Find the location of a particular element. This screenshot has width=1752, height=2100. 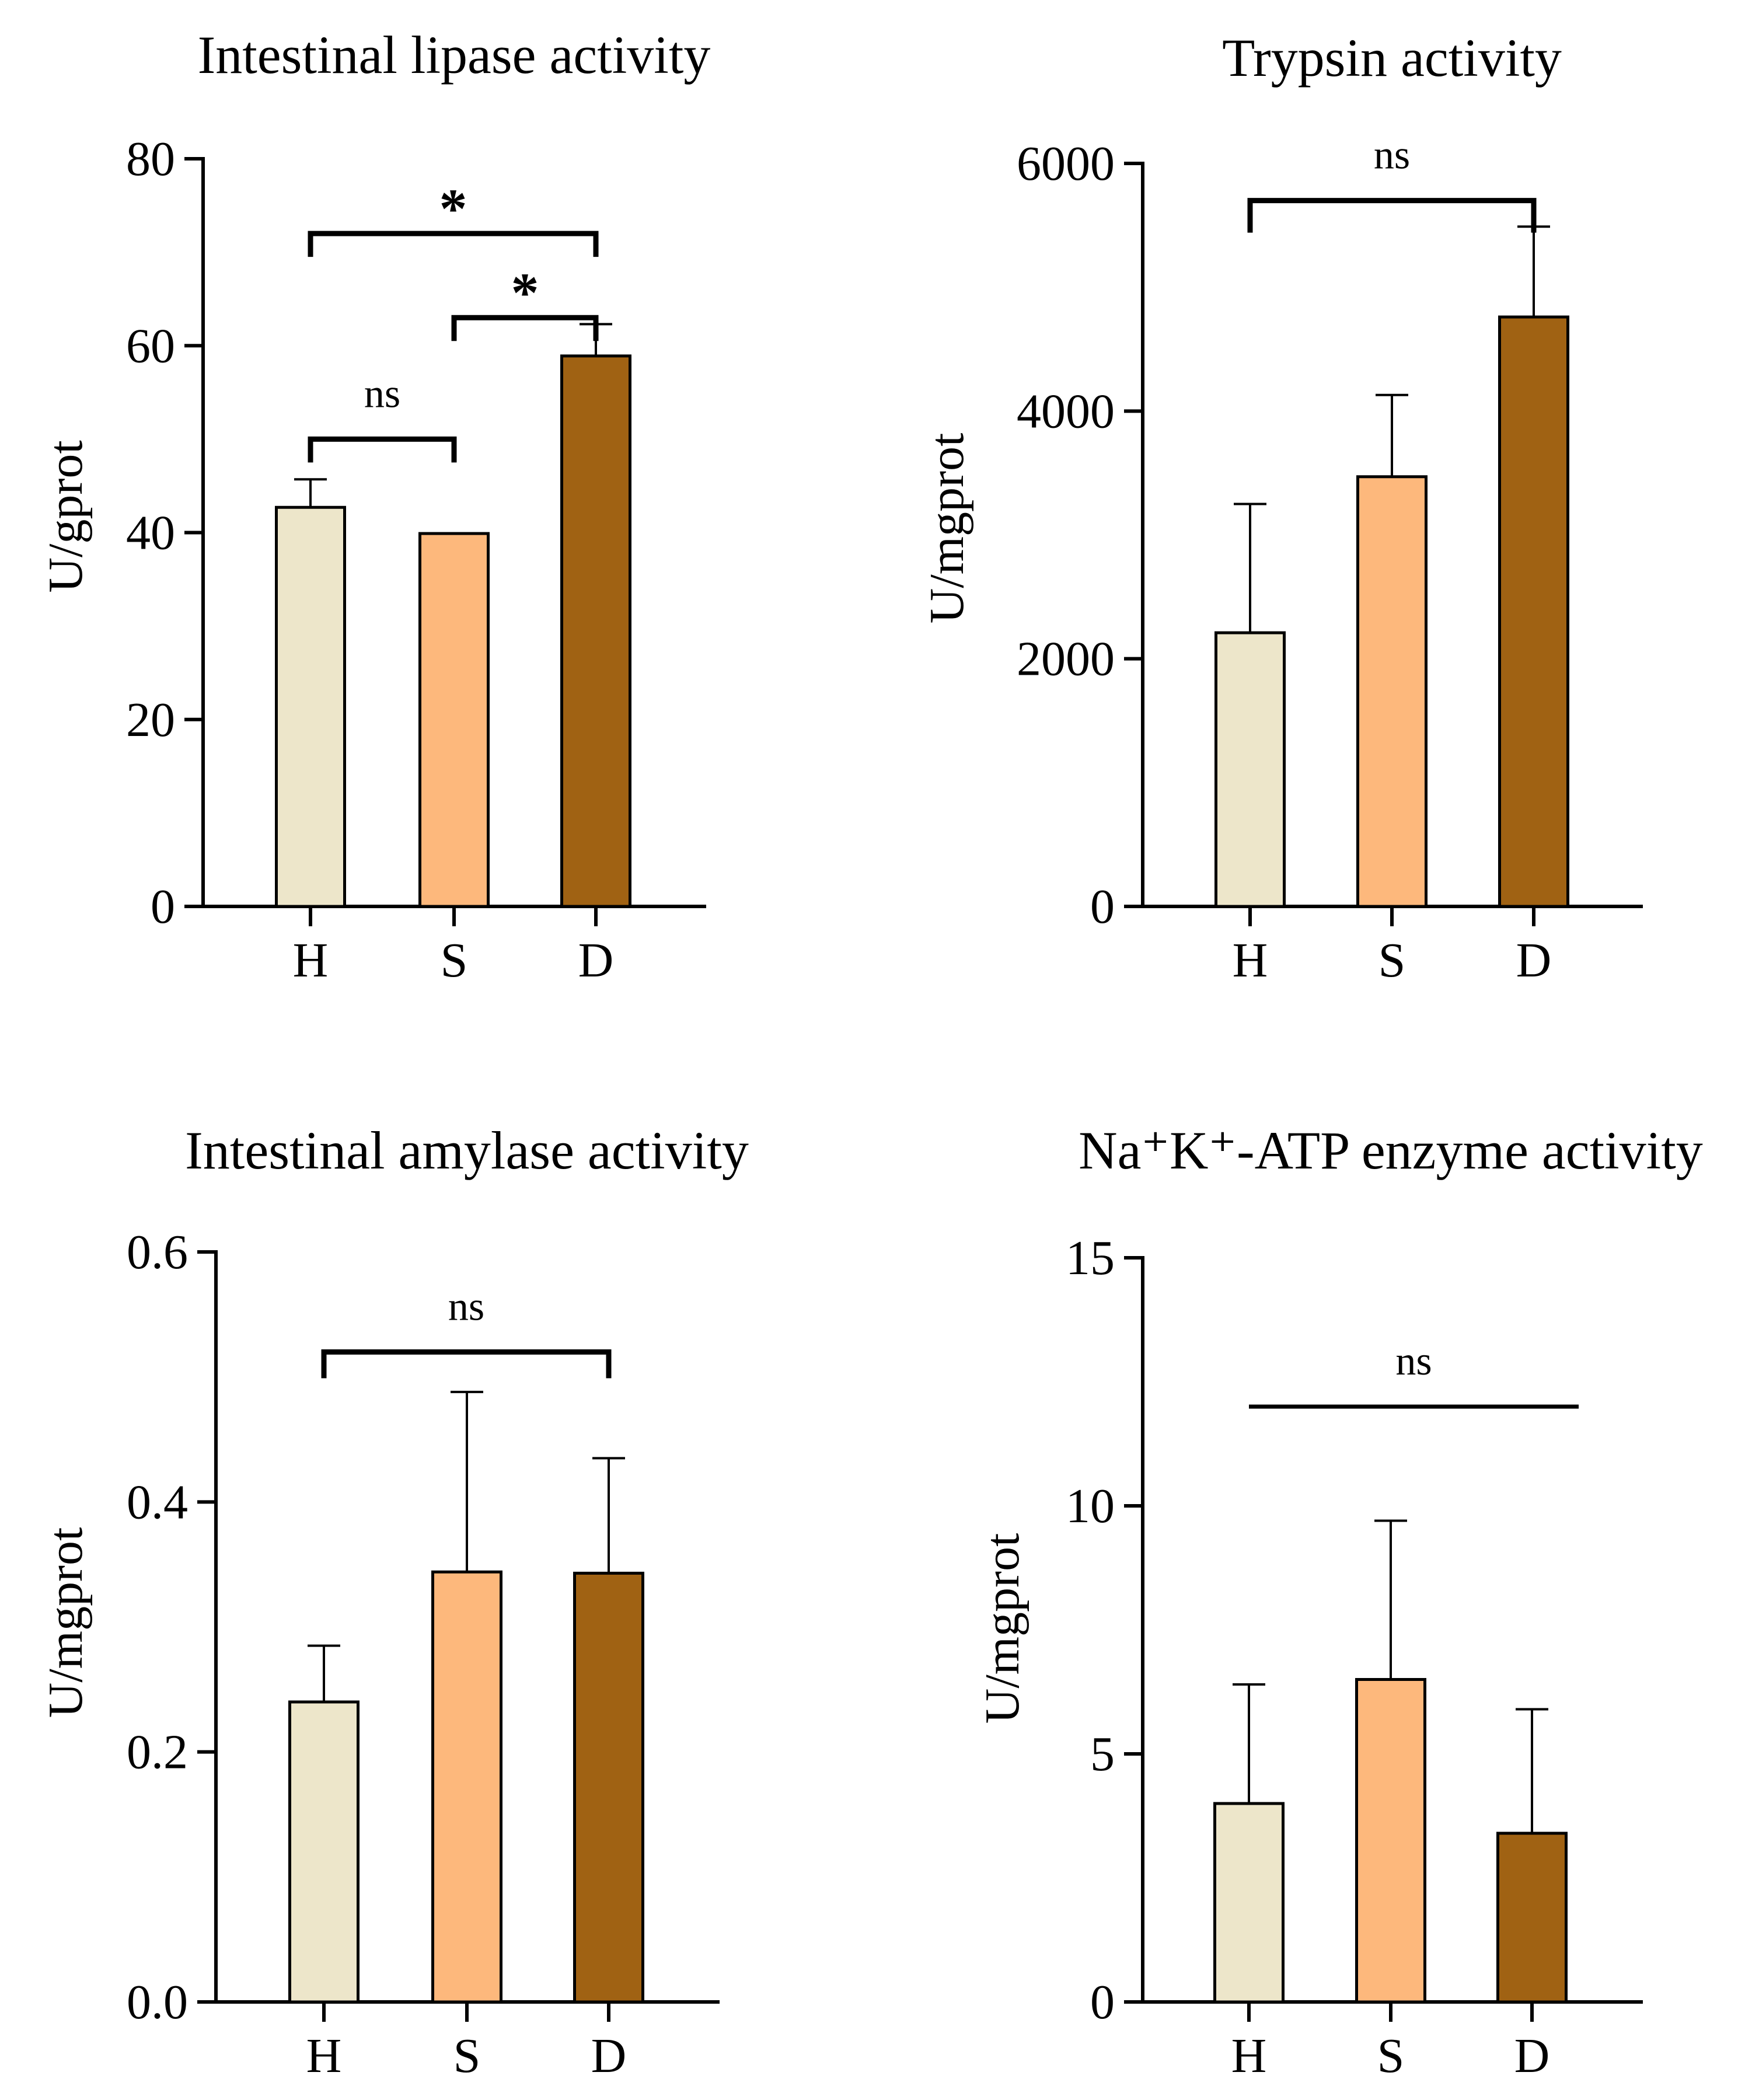

y-tick-label: 40 is located at coordinates (150, 533).